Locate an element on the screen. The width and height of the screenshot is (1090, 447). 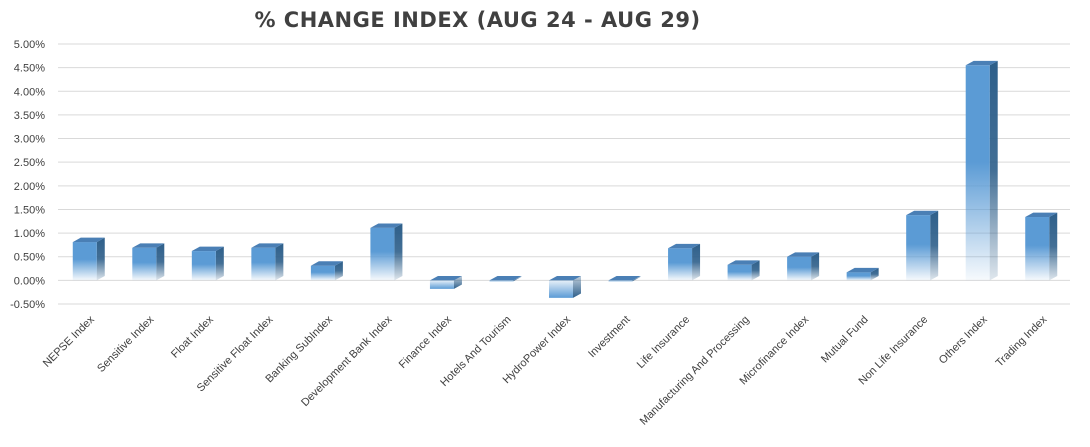
y-tick-label: 0.00% is located at coordinates (29, 281).